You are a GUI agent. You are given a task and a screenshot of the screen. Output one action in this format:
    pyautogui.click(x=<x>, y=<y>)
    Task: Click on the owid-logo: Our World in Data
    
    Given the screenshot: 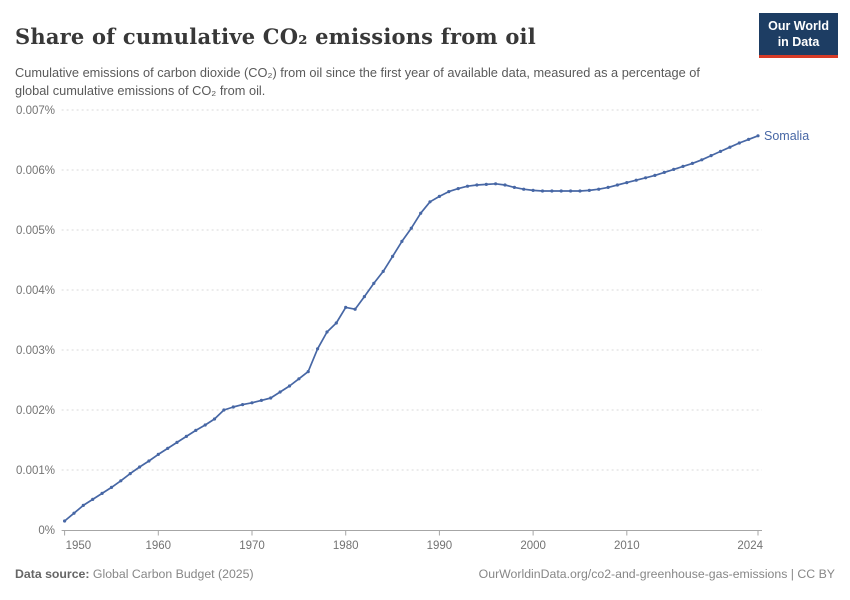 What is the action you would take?
    pyautogui.click(x=798, y=35)
    